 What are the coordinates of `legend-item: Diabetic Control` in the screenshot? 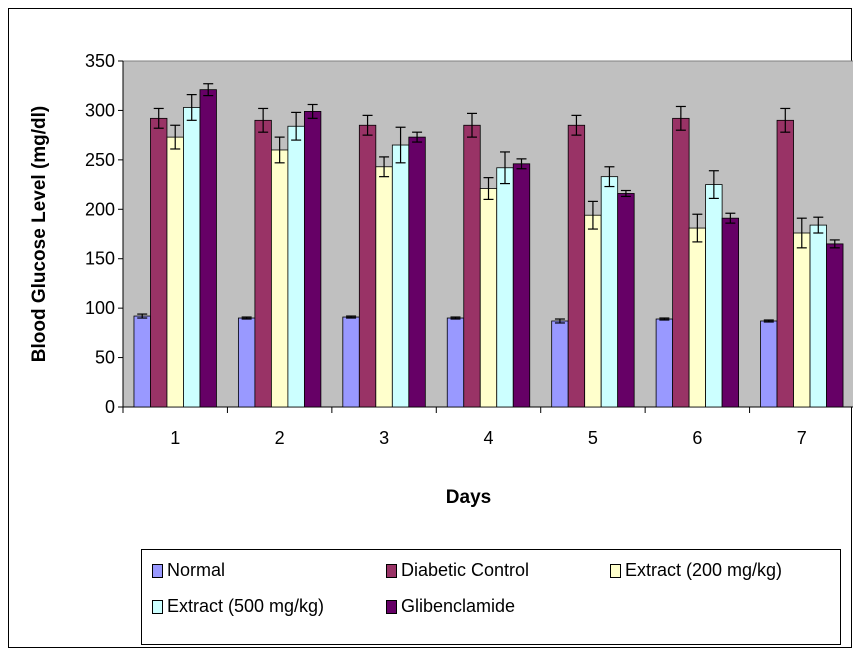 It's located at (457, 570).